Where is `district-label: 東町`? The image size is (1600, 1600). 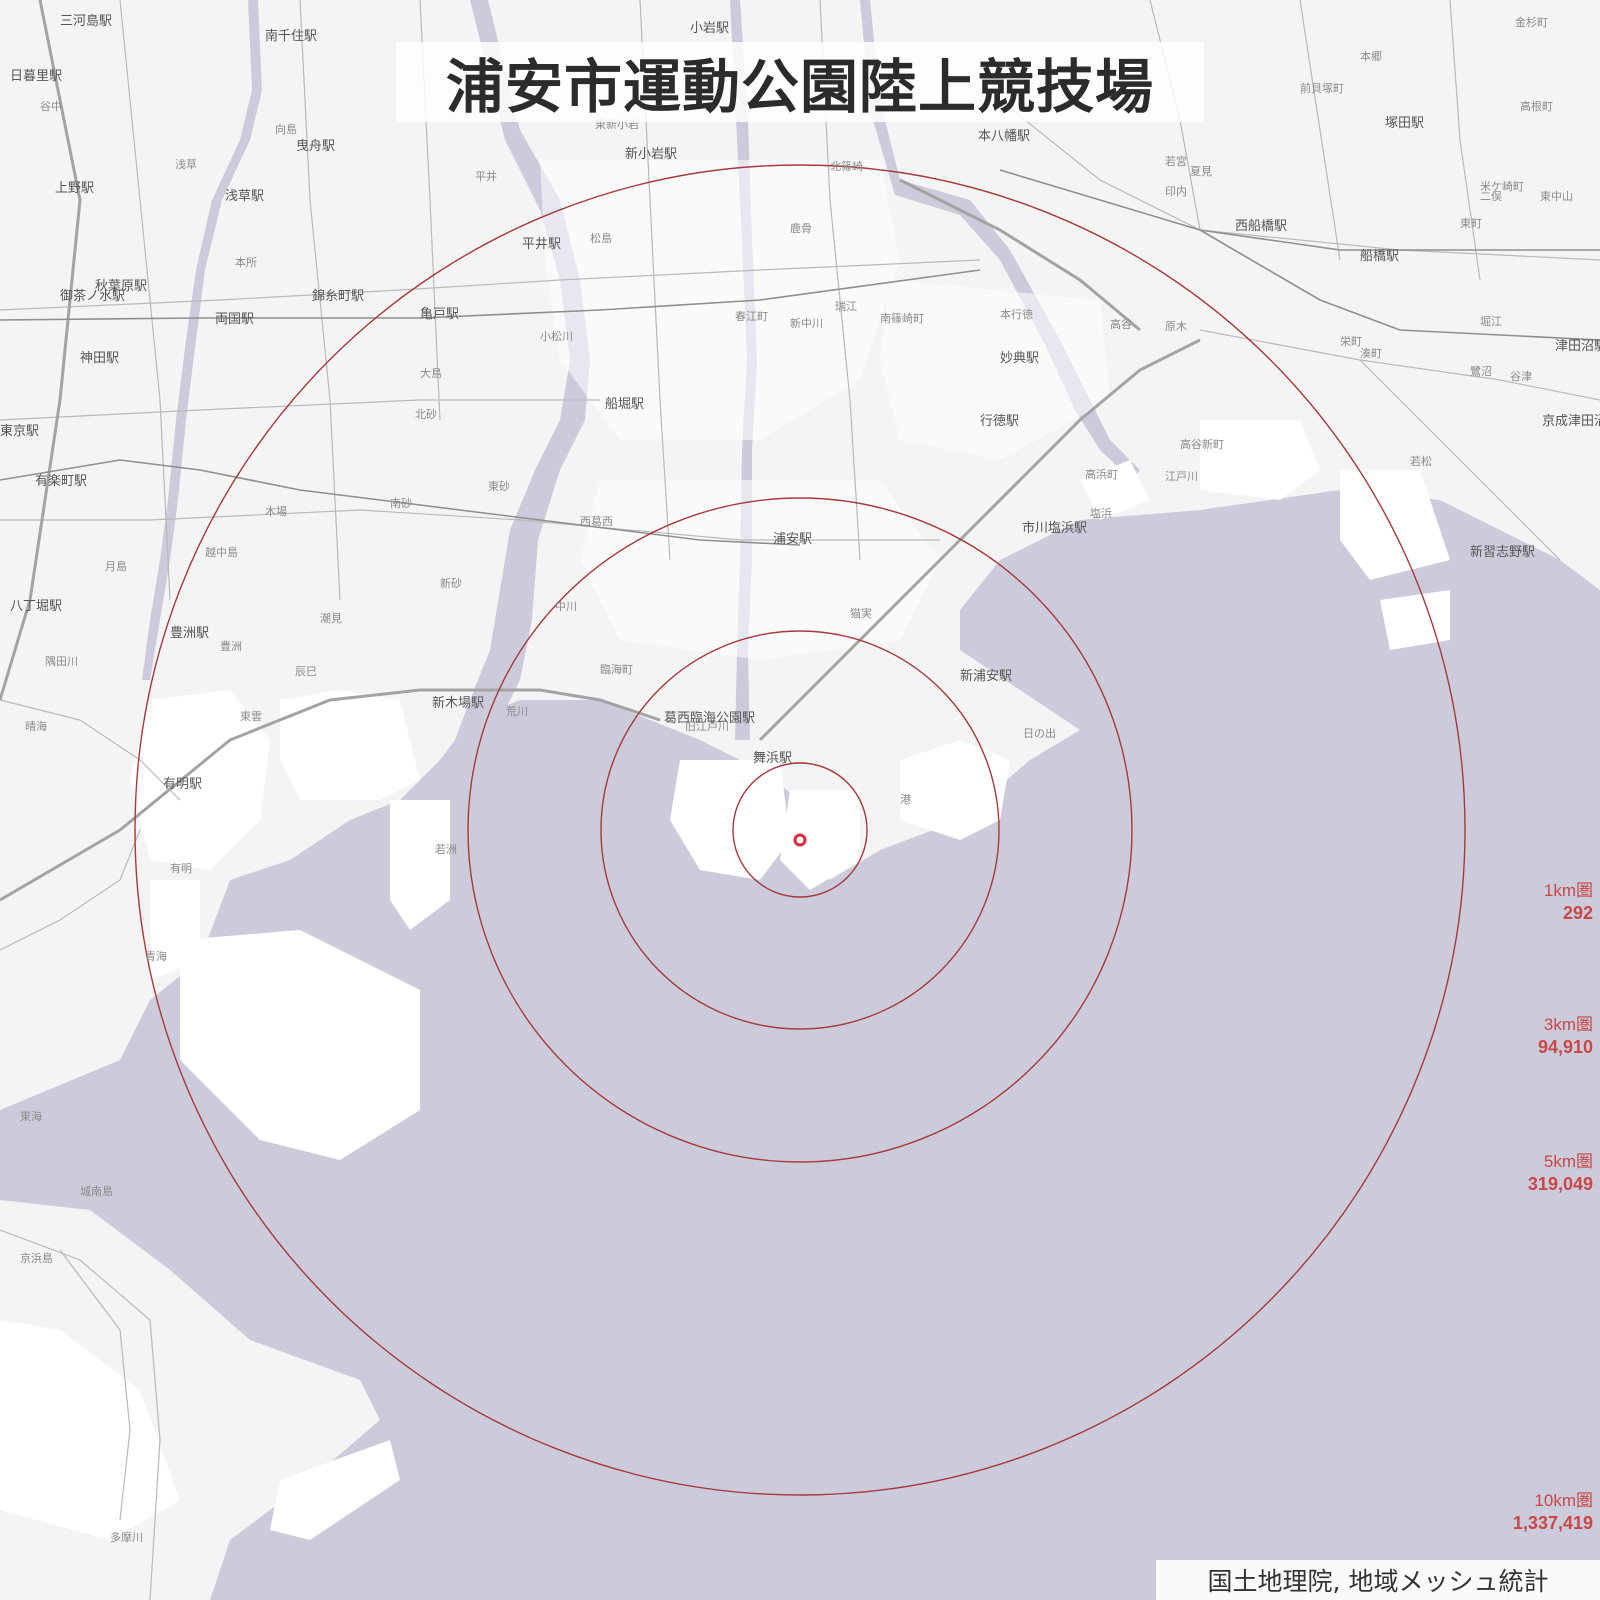
district-label: 東町 is located at coordinates (1471, 223).